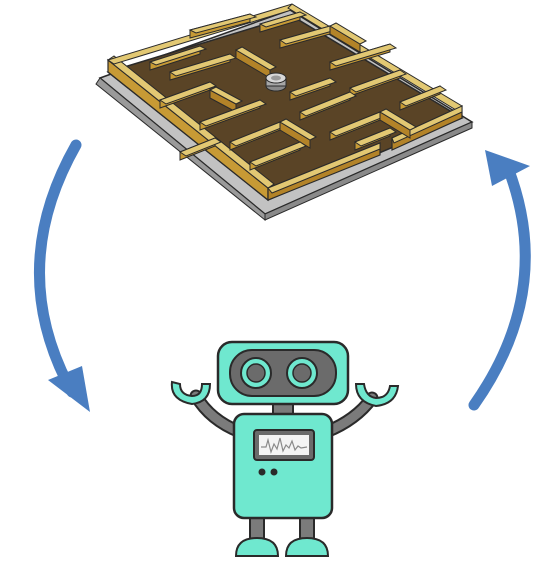 This screenshot has width=559, height=571. I want to click on robot-right-hand, so click(377, 395).